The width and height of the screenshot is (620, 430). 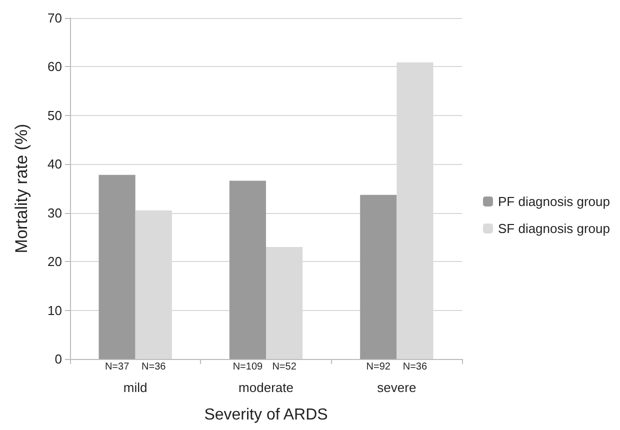 I want to click on x-axis-title: Severity of ARDS, so click(x=266, y=415).